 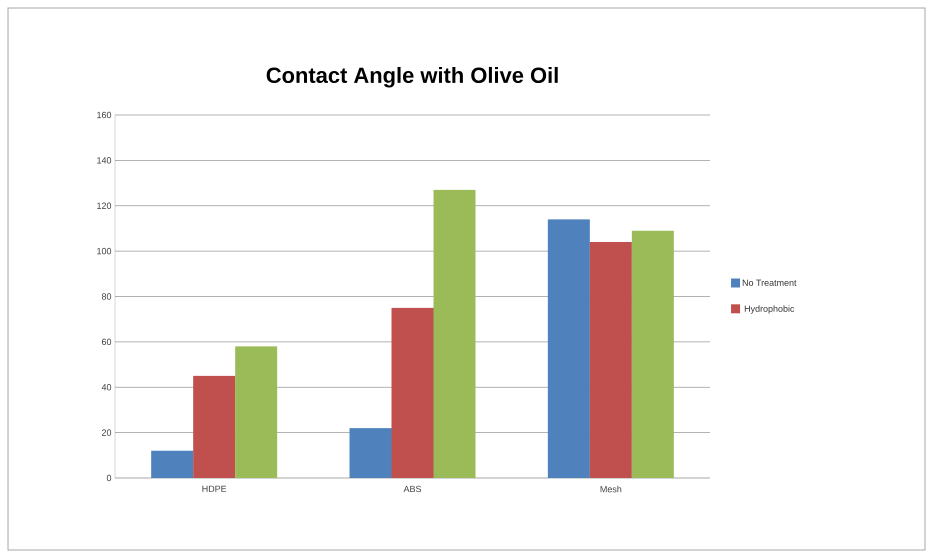 I want to click on x-tick-label: ABS, so click(x=413, y=489).